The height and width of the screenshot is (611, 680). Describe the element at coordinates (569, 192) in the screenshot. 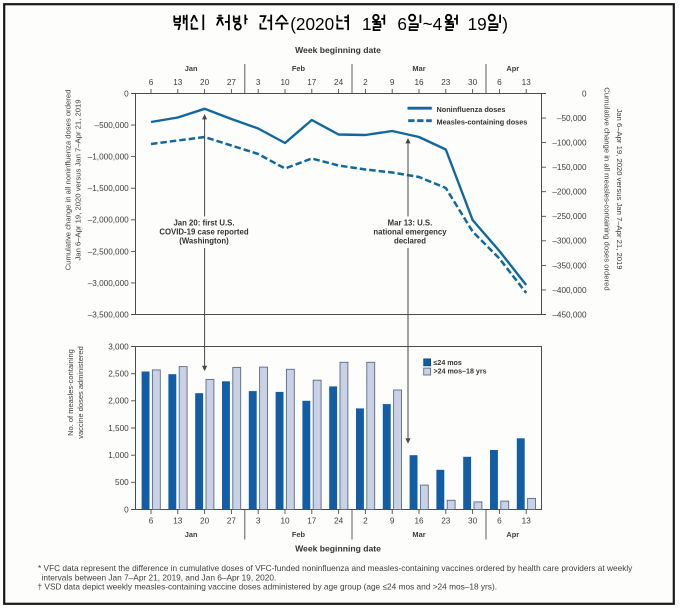

I see `svg-text: –200,000` at that location.